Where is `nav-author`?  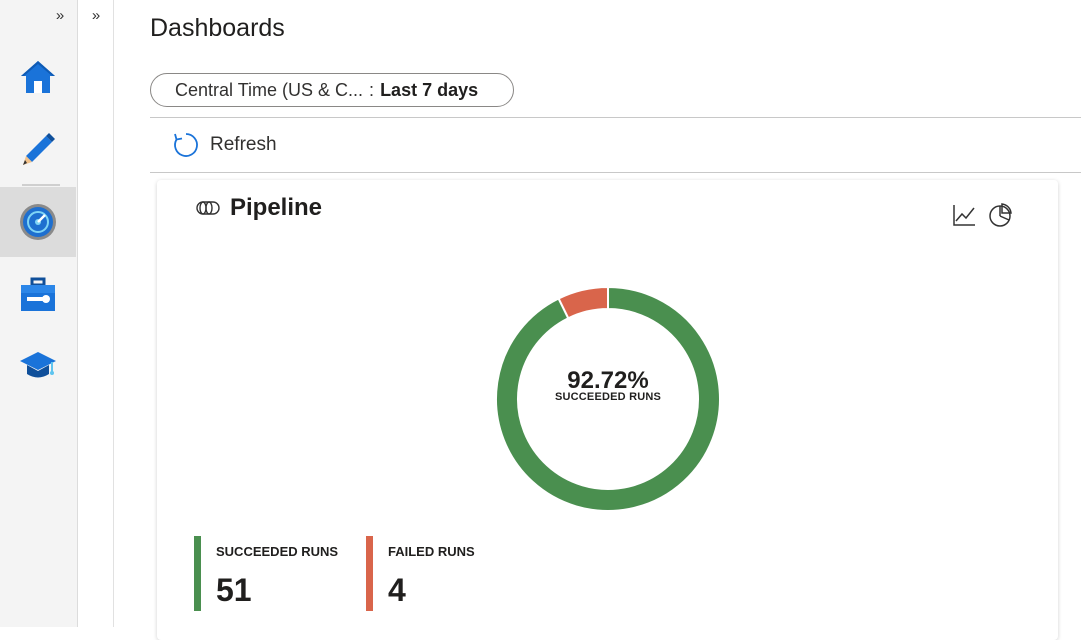
nav-author is located at coordinates (38, 148).